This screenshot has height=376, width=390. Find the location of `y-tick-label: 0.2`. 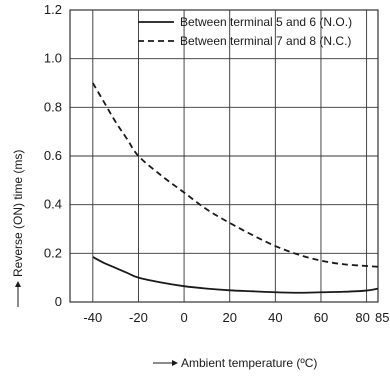

y-tick-label: 0.2 is located at coordinates (53, 252).